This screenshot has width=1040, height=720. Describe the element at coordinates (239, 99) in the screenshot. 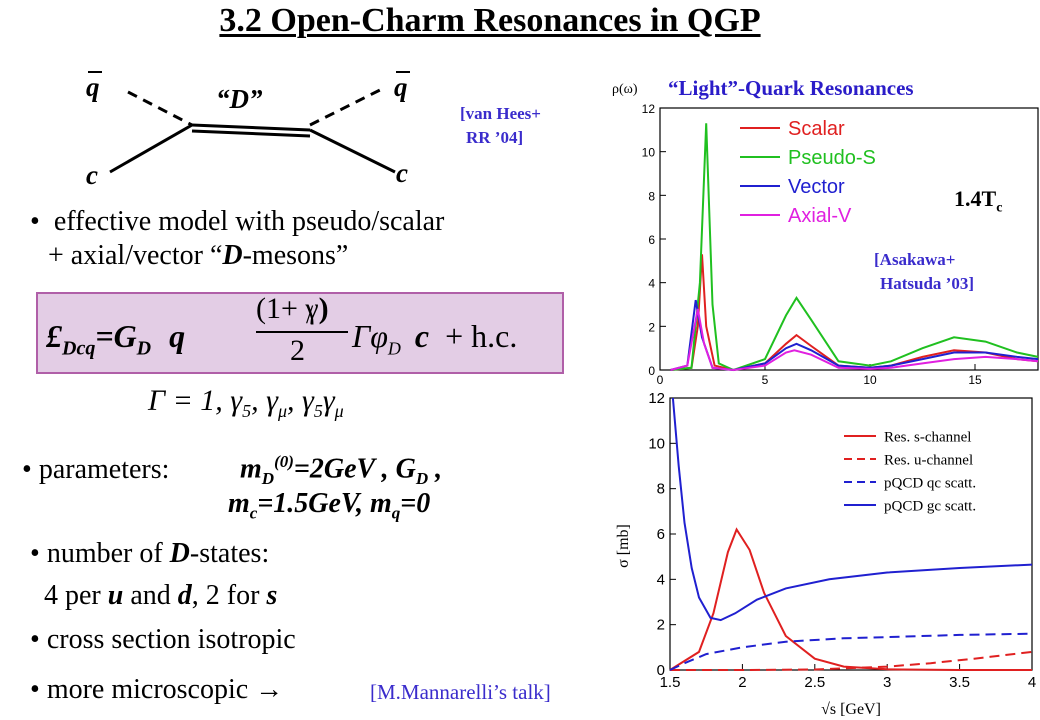

I see `diagram-D-label: “D”` at that location.